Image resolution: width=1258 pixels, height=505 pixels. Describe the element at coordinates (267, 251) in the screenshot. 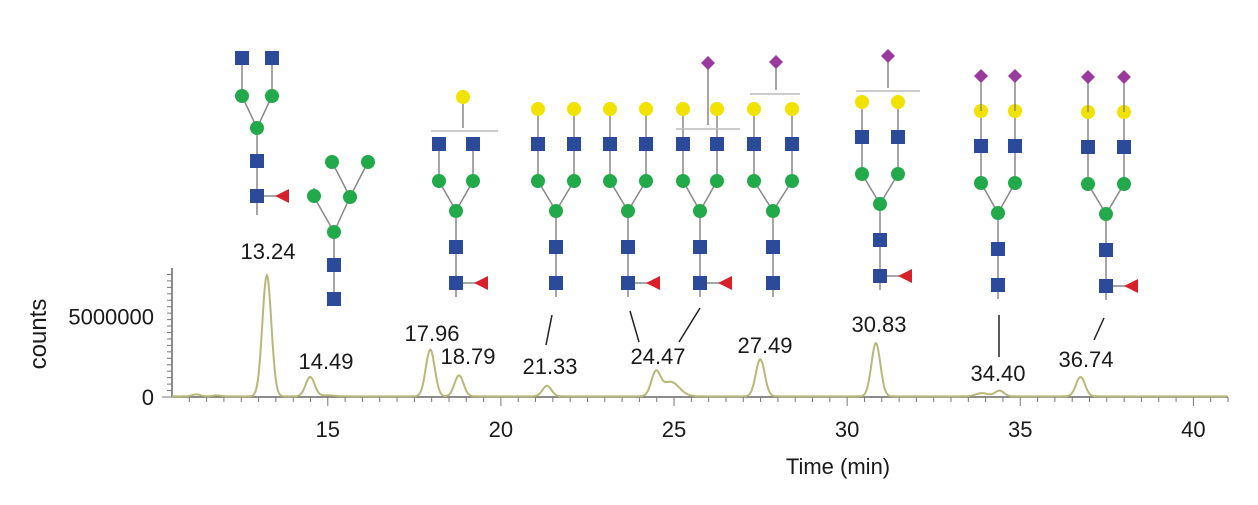

I see `peak-label: 13.24` at that location.